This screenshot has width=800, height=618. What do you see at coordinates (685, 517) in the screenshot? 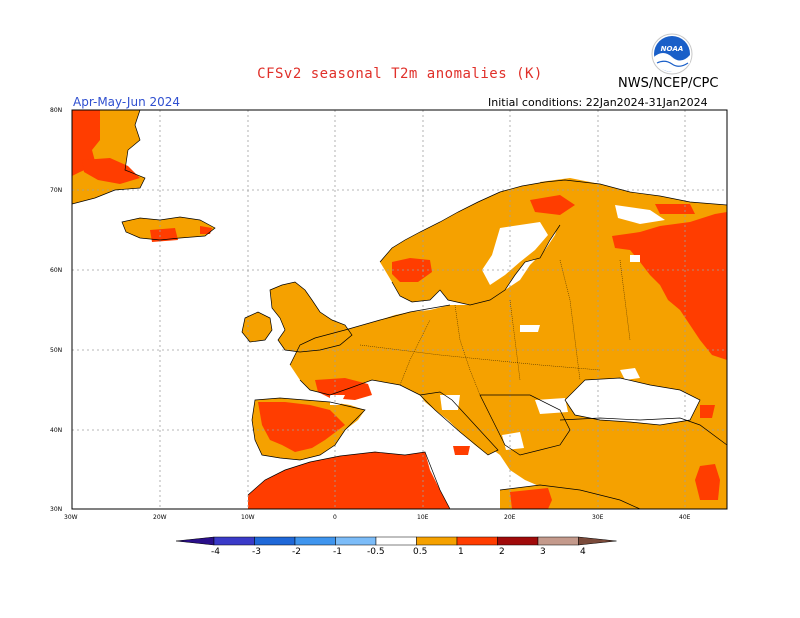
I see `lon-label-40e: 40E` at bounding box center [685, 517].